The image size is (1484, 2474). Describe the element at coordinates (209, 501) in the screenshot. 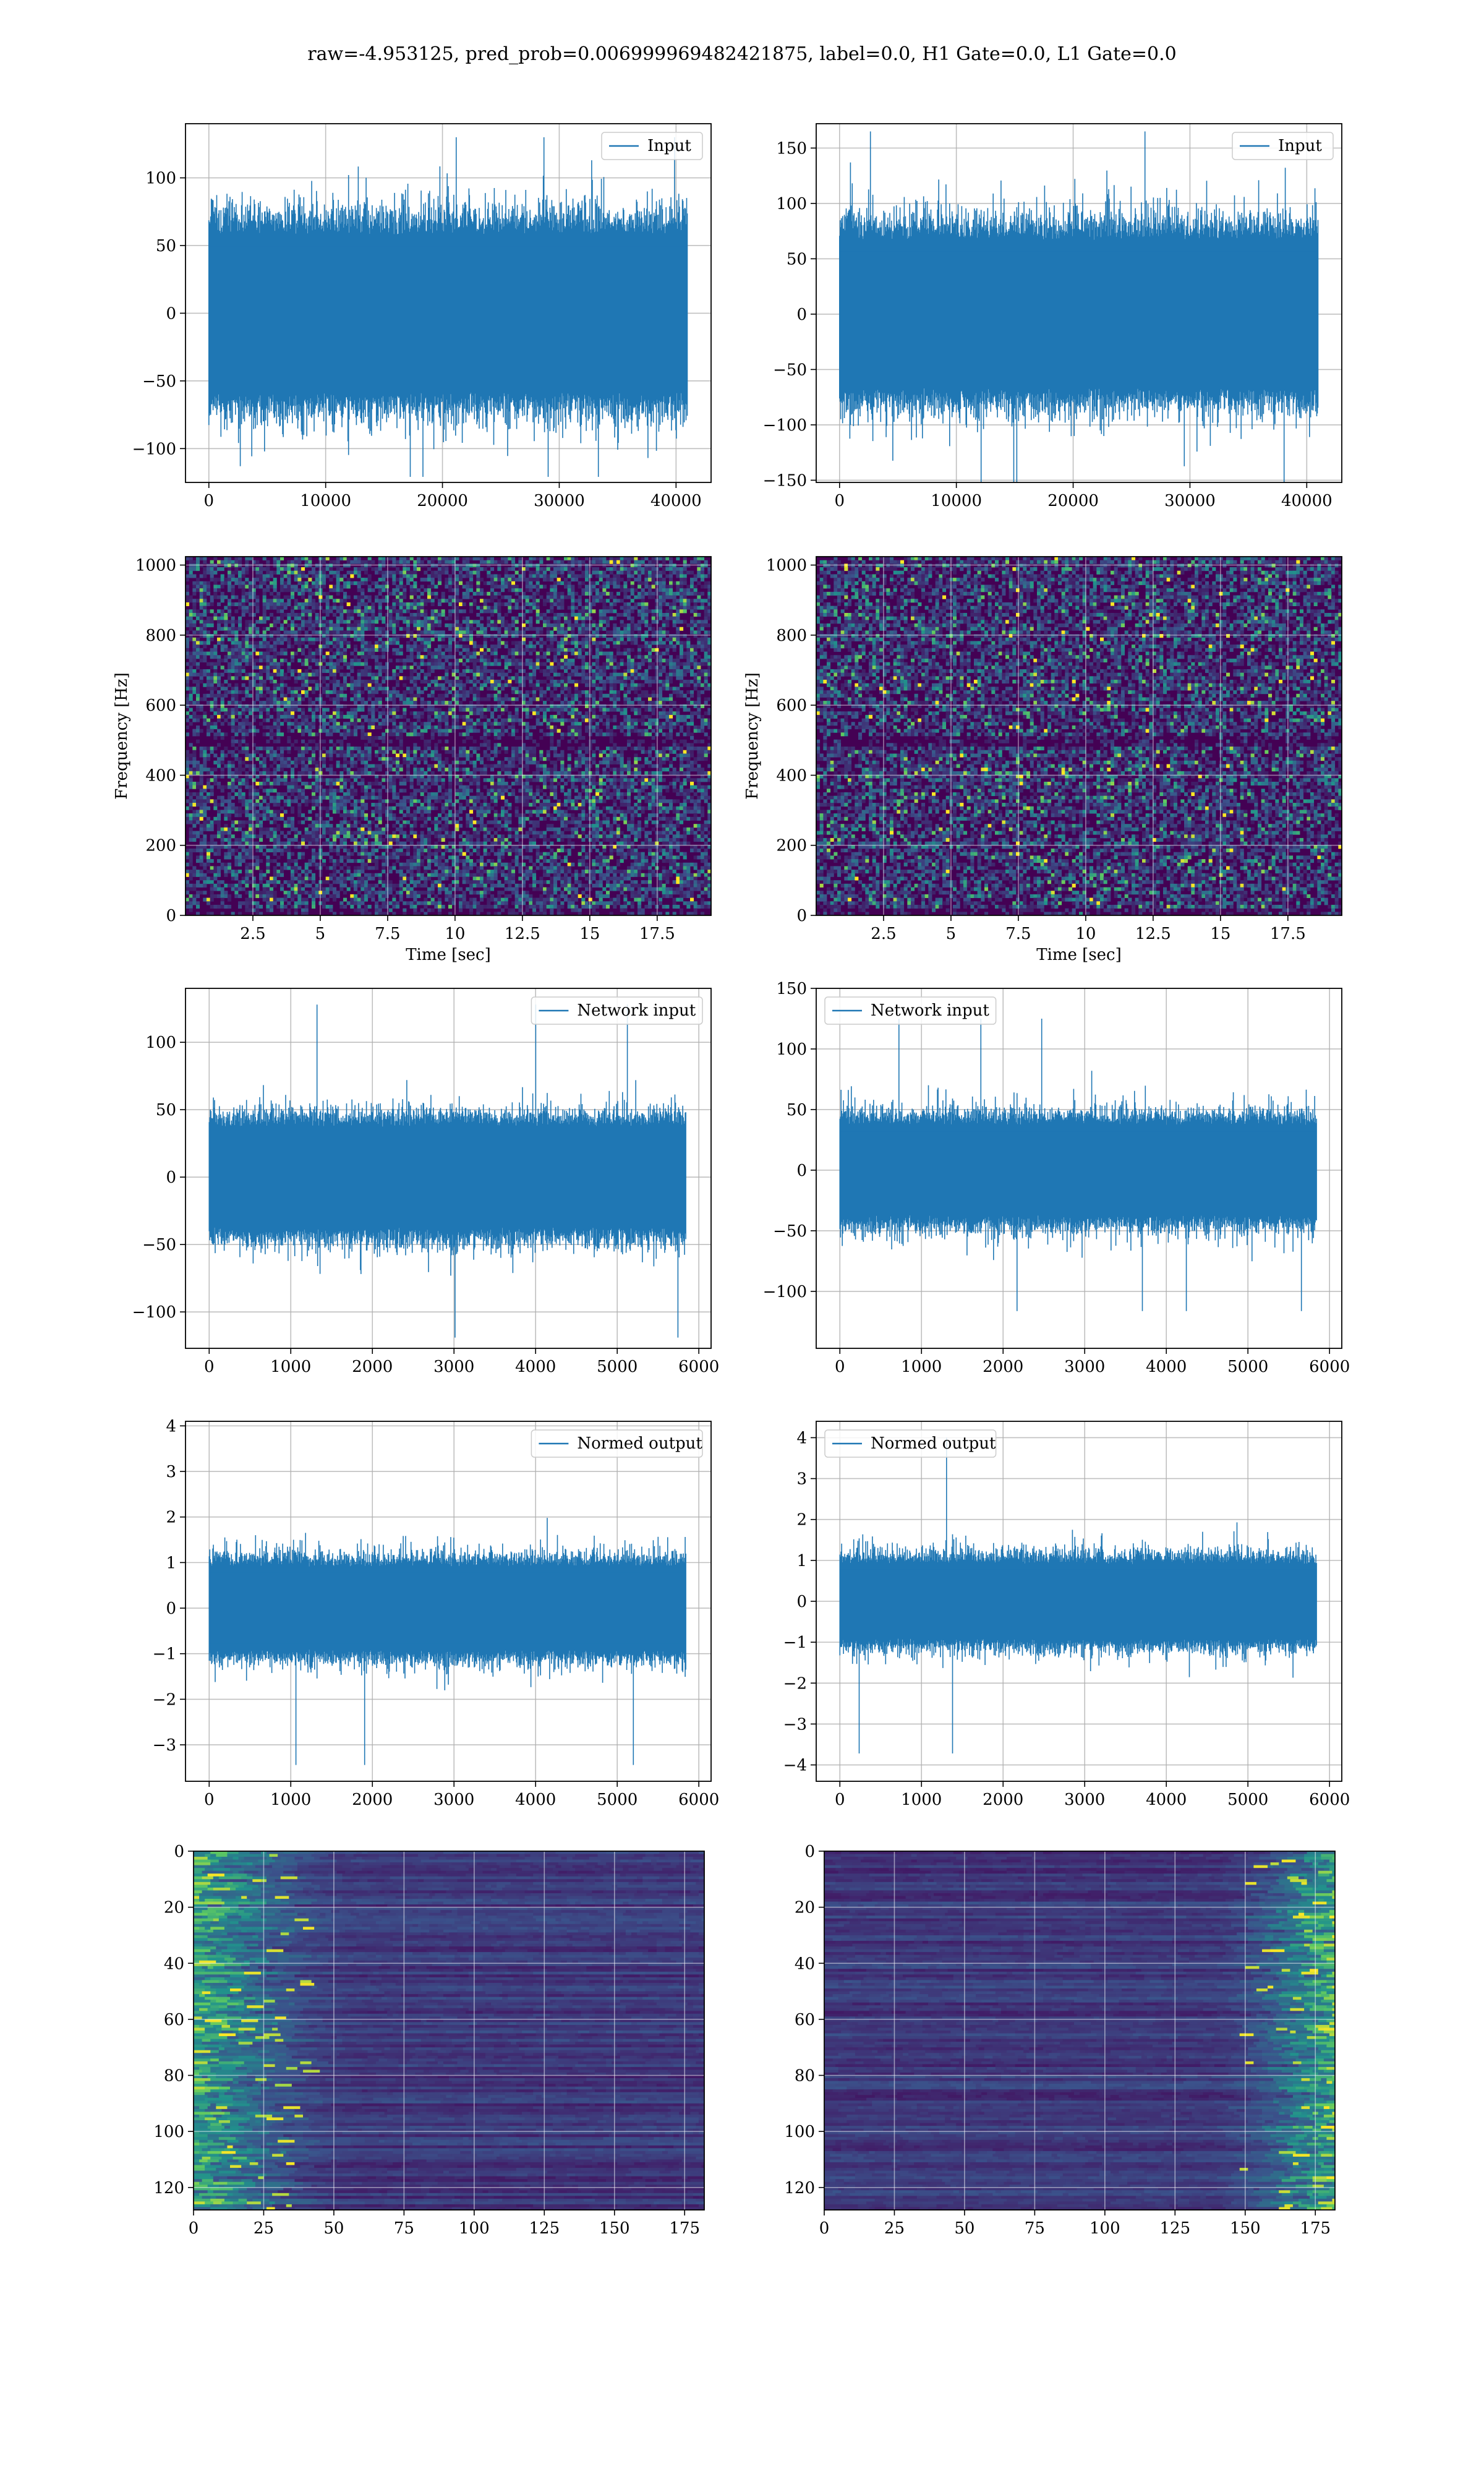

I see `x-tick-label: 0` at that location.